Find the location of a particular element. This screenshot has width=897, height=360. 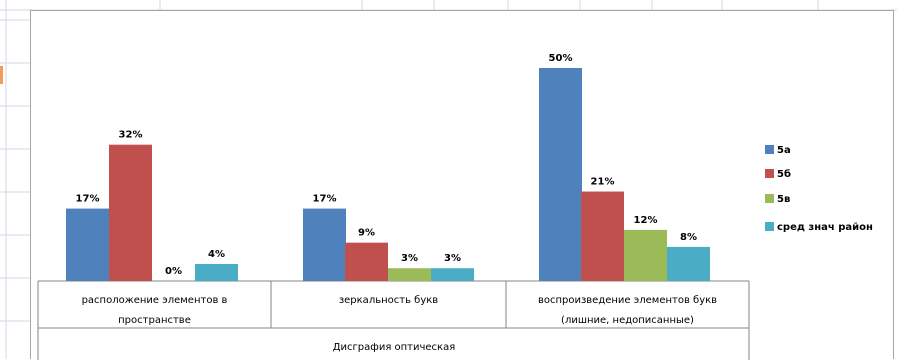

legend-label-4: сред знач район is located at coordinates (825, 227).